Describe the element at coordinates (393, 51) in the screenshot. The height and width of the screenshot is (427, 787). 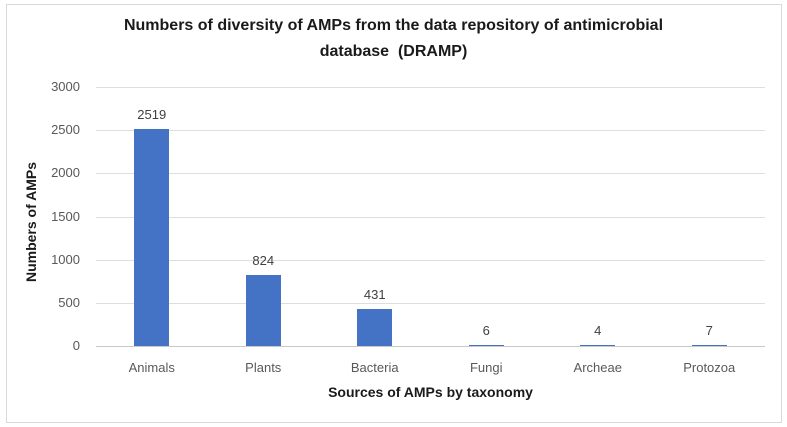
I see `chart-title-line-2: database (DRAMP)` at that location.